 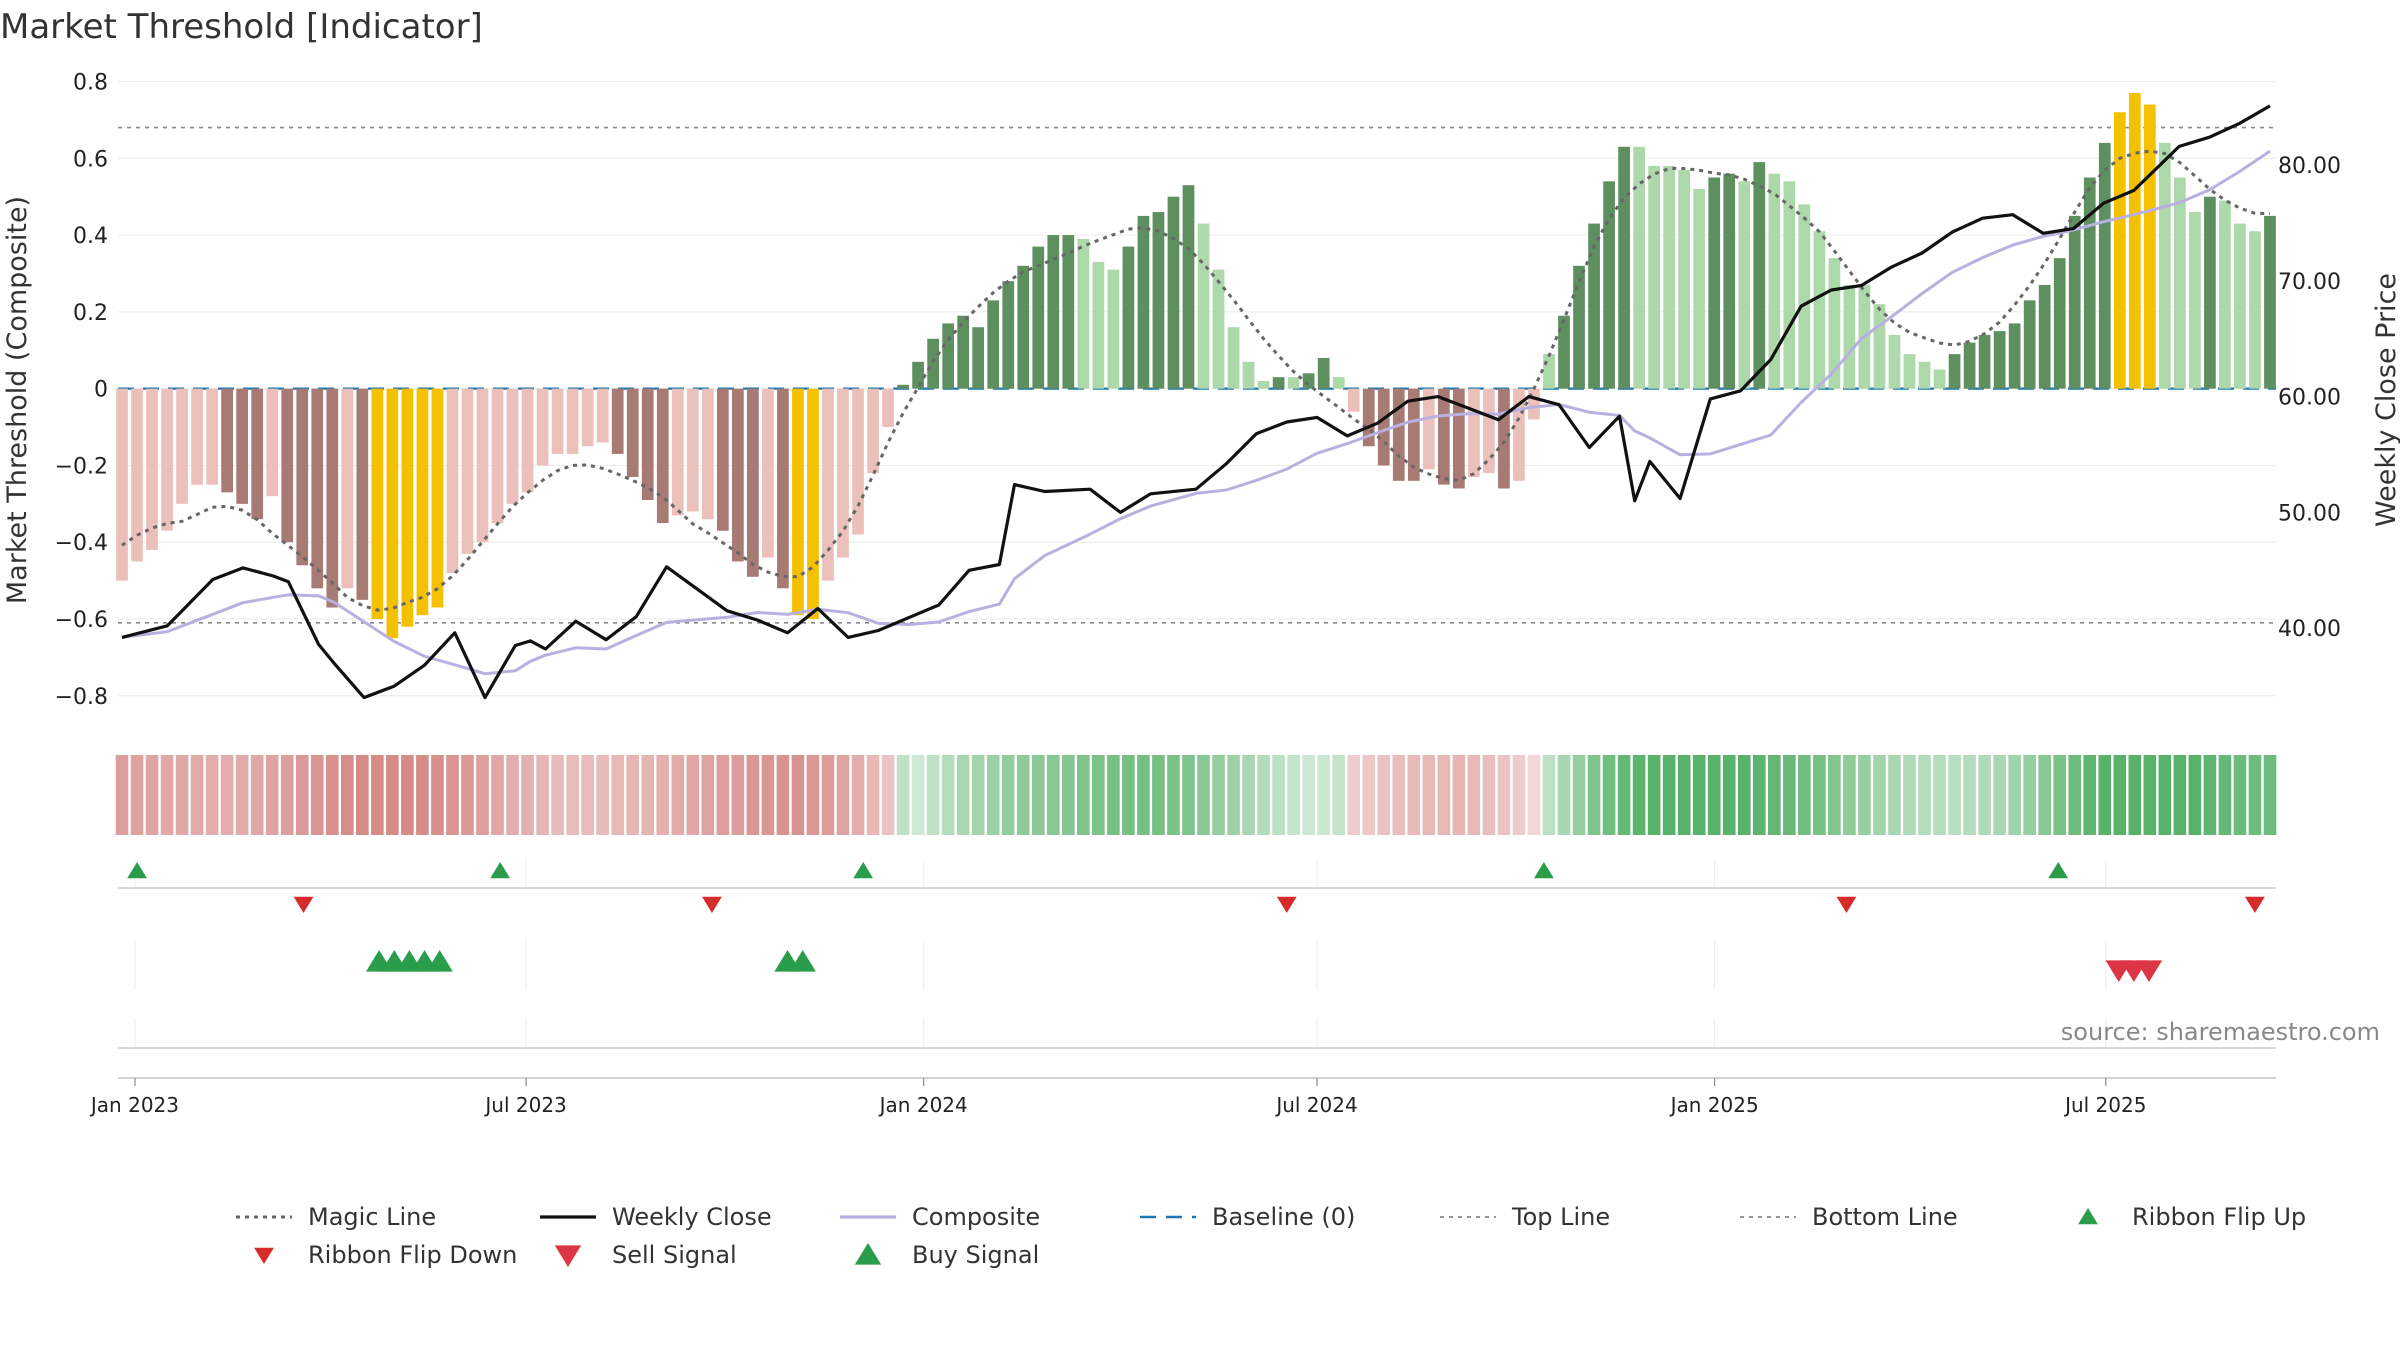 I want to click on x-tick-label: Jul 2023, so click(x=524, y=1105).